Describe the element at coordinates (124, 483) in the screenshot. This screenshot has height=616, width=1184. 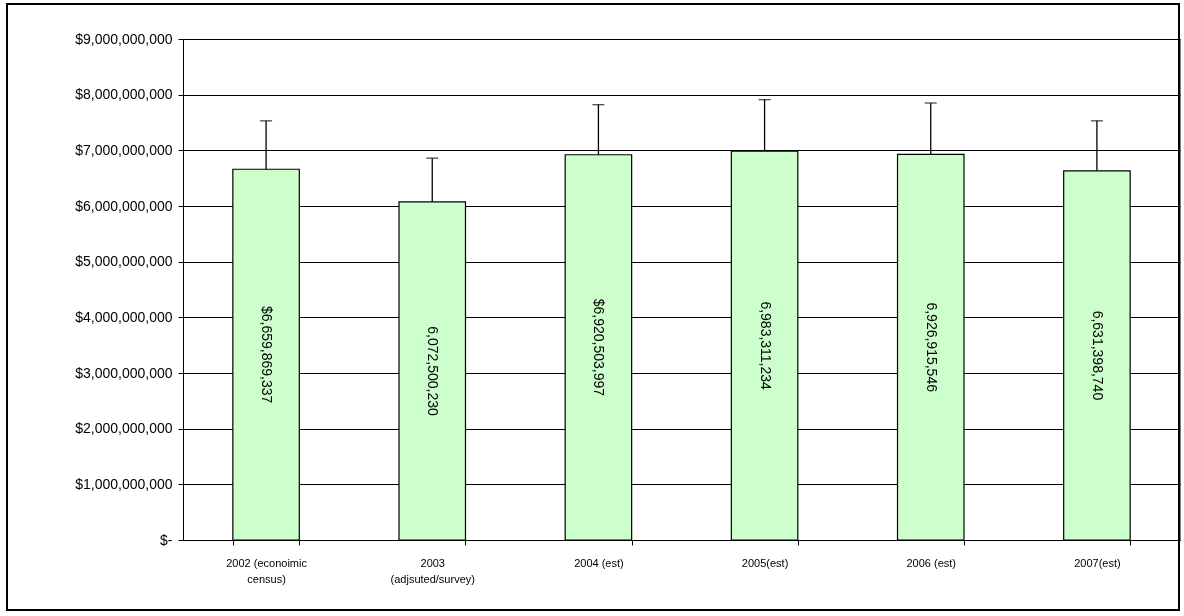
I see `y-tick-label: $1,000,000,000` at that location.